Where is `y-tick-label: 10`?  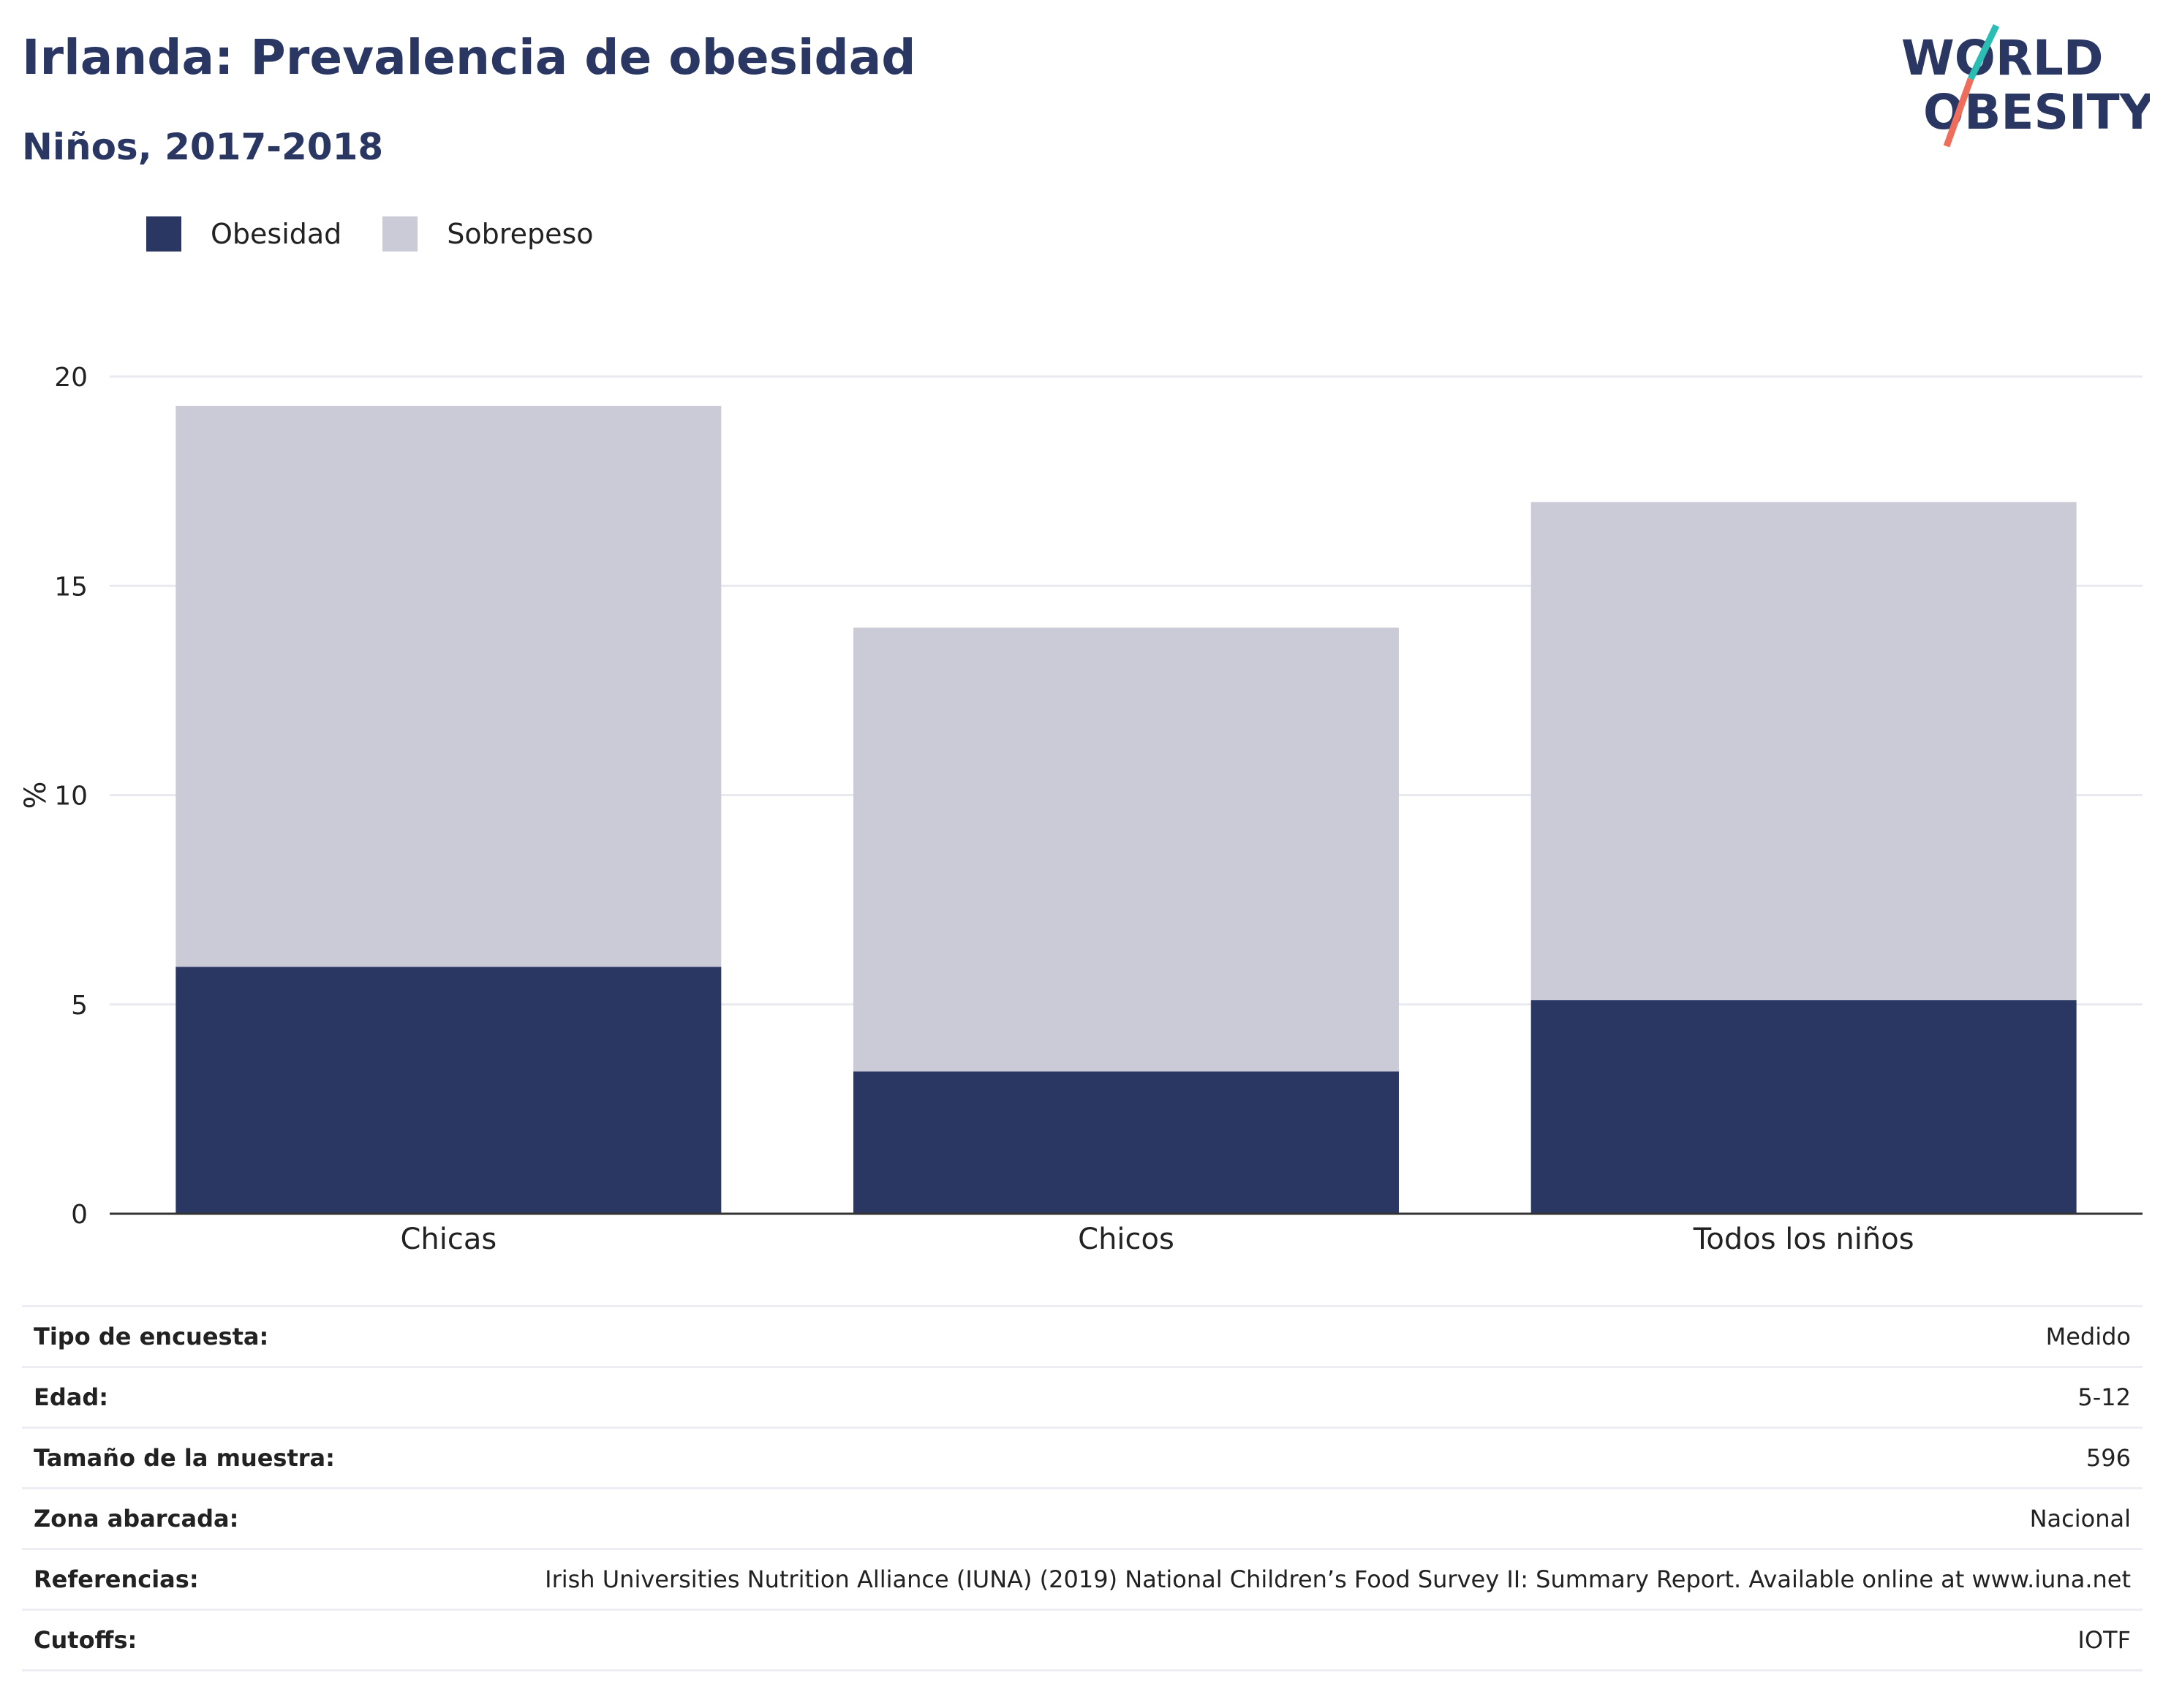 y-tick-label: 10 is located at coordinates (71, 797).